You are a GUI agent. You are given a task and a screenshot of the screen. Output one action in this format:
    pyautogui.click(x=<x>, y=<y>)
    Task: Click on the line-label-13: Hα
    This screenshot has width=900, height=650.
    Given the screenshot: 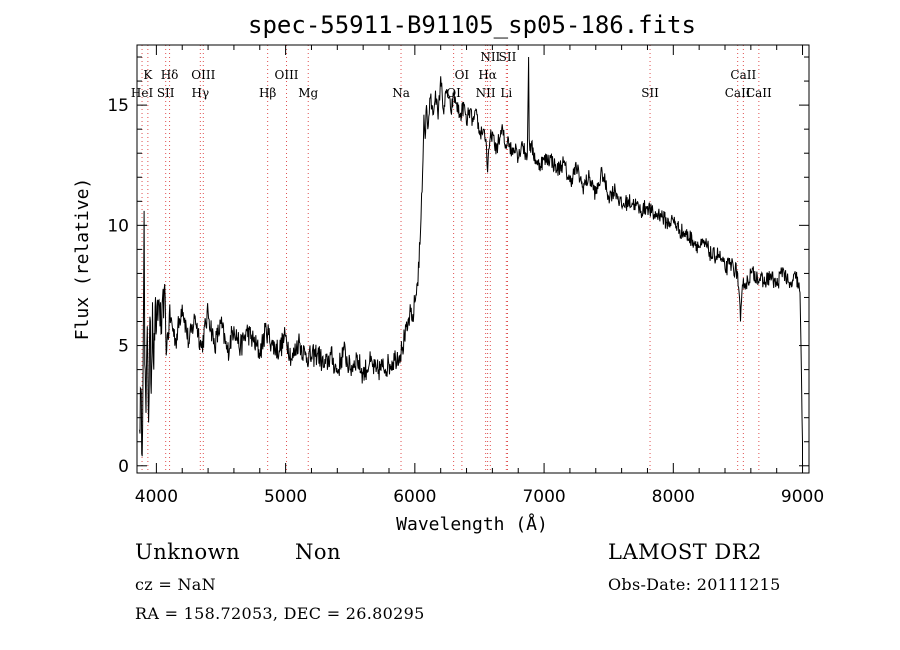 What is the action you would take?
    pyautogui.click(x=487, y=75)
    